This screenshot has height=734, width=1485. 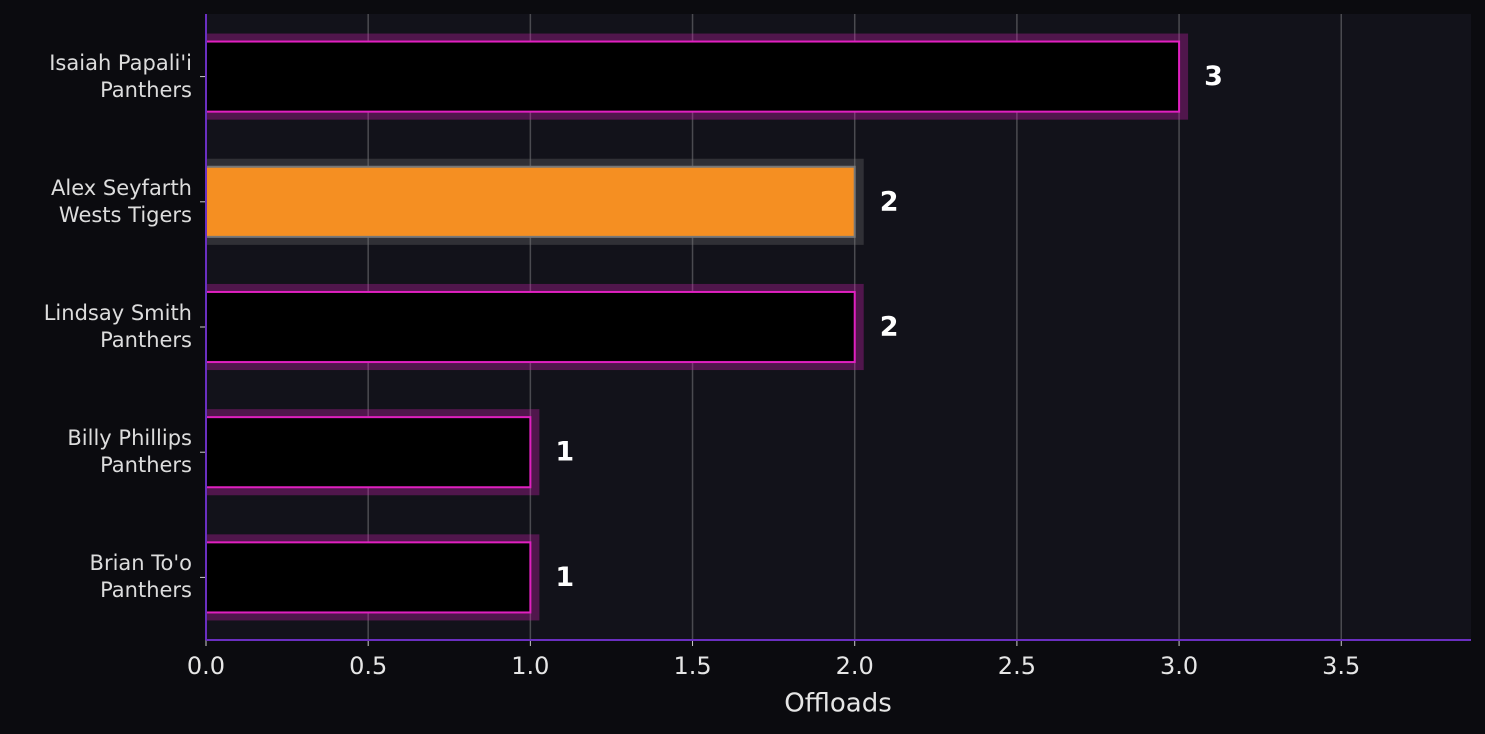 I want to click on y-tick-label: Alex Seyfarth Wests Tigers, so click(x=121, y=201).